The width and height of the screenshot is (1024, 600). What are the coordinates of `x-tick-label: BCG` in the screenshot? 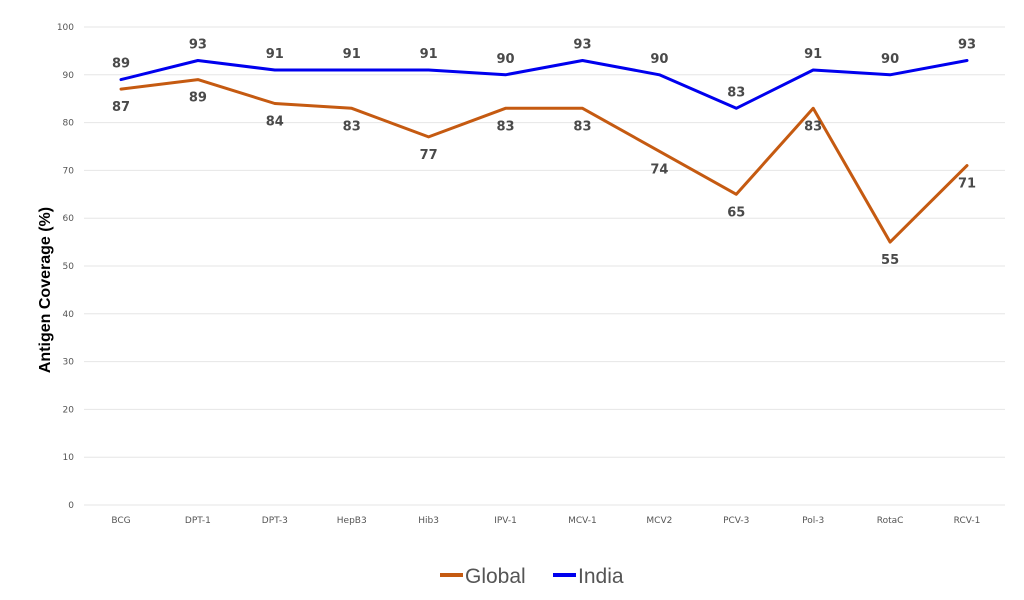 It's located at (120, 521).